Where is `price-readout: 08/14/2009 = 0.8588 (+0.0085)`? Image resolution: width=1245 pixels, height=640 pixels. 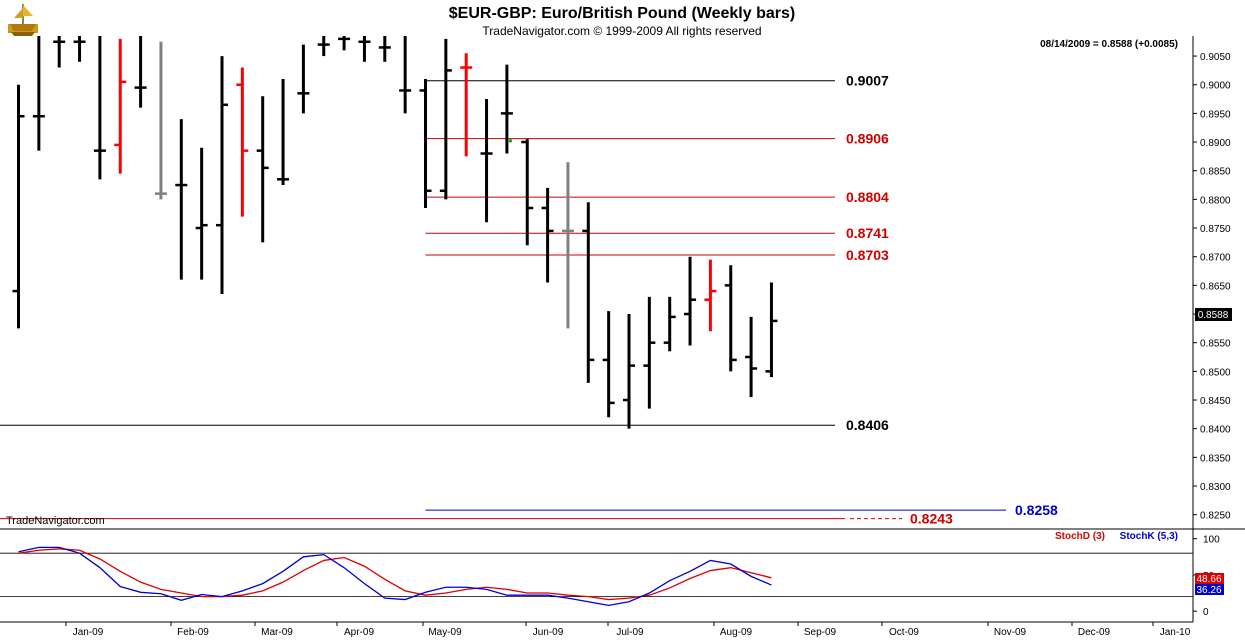 price-readout: 08/14/2009 = 0.8588 (+0.0085) is located at coordinates (1109, 44).